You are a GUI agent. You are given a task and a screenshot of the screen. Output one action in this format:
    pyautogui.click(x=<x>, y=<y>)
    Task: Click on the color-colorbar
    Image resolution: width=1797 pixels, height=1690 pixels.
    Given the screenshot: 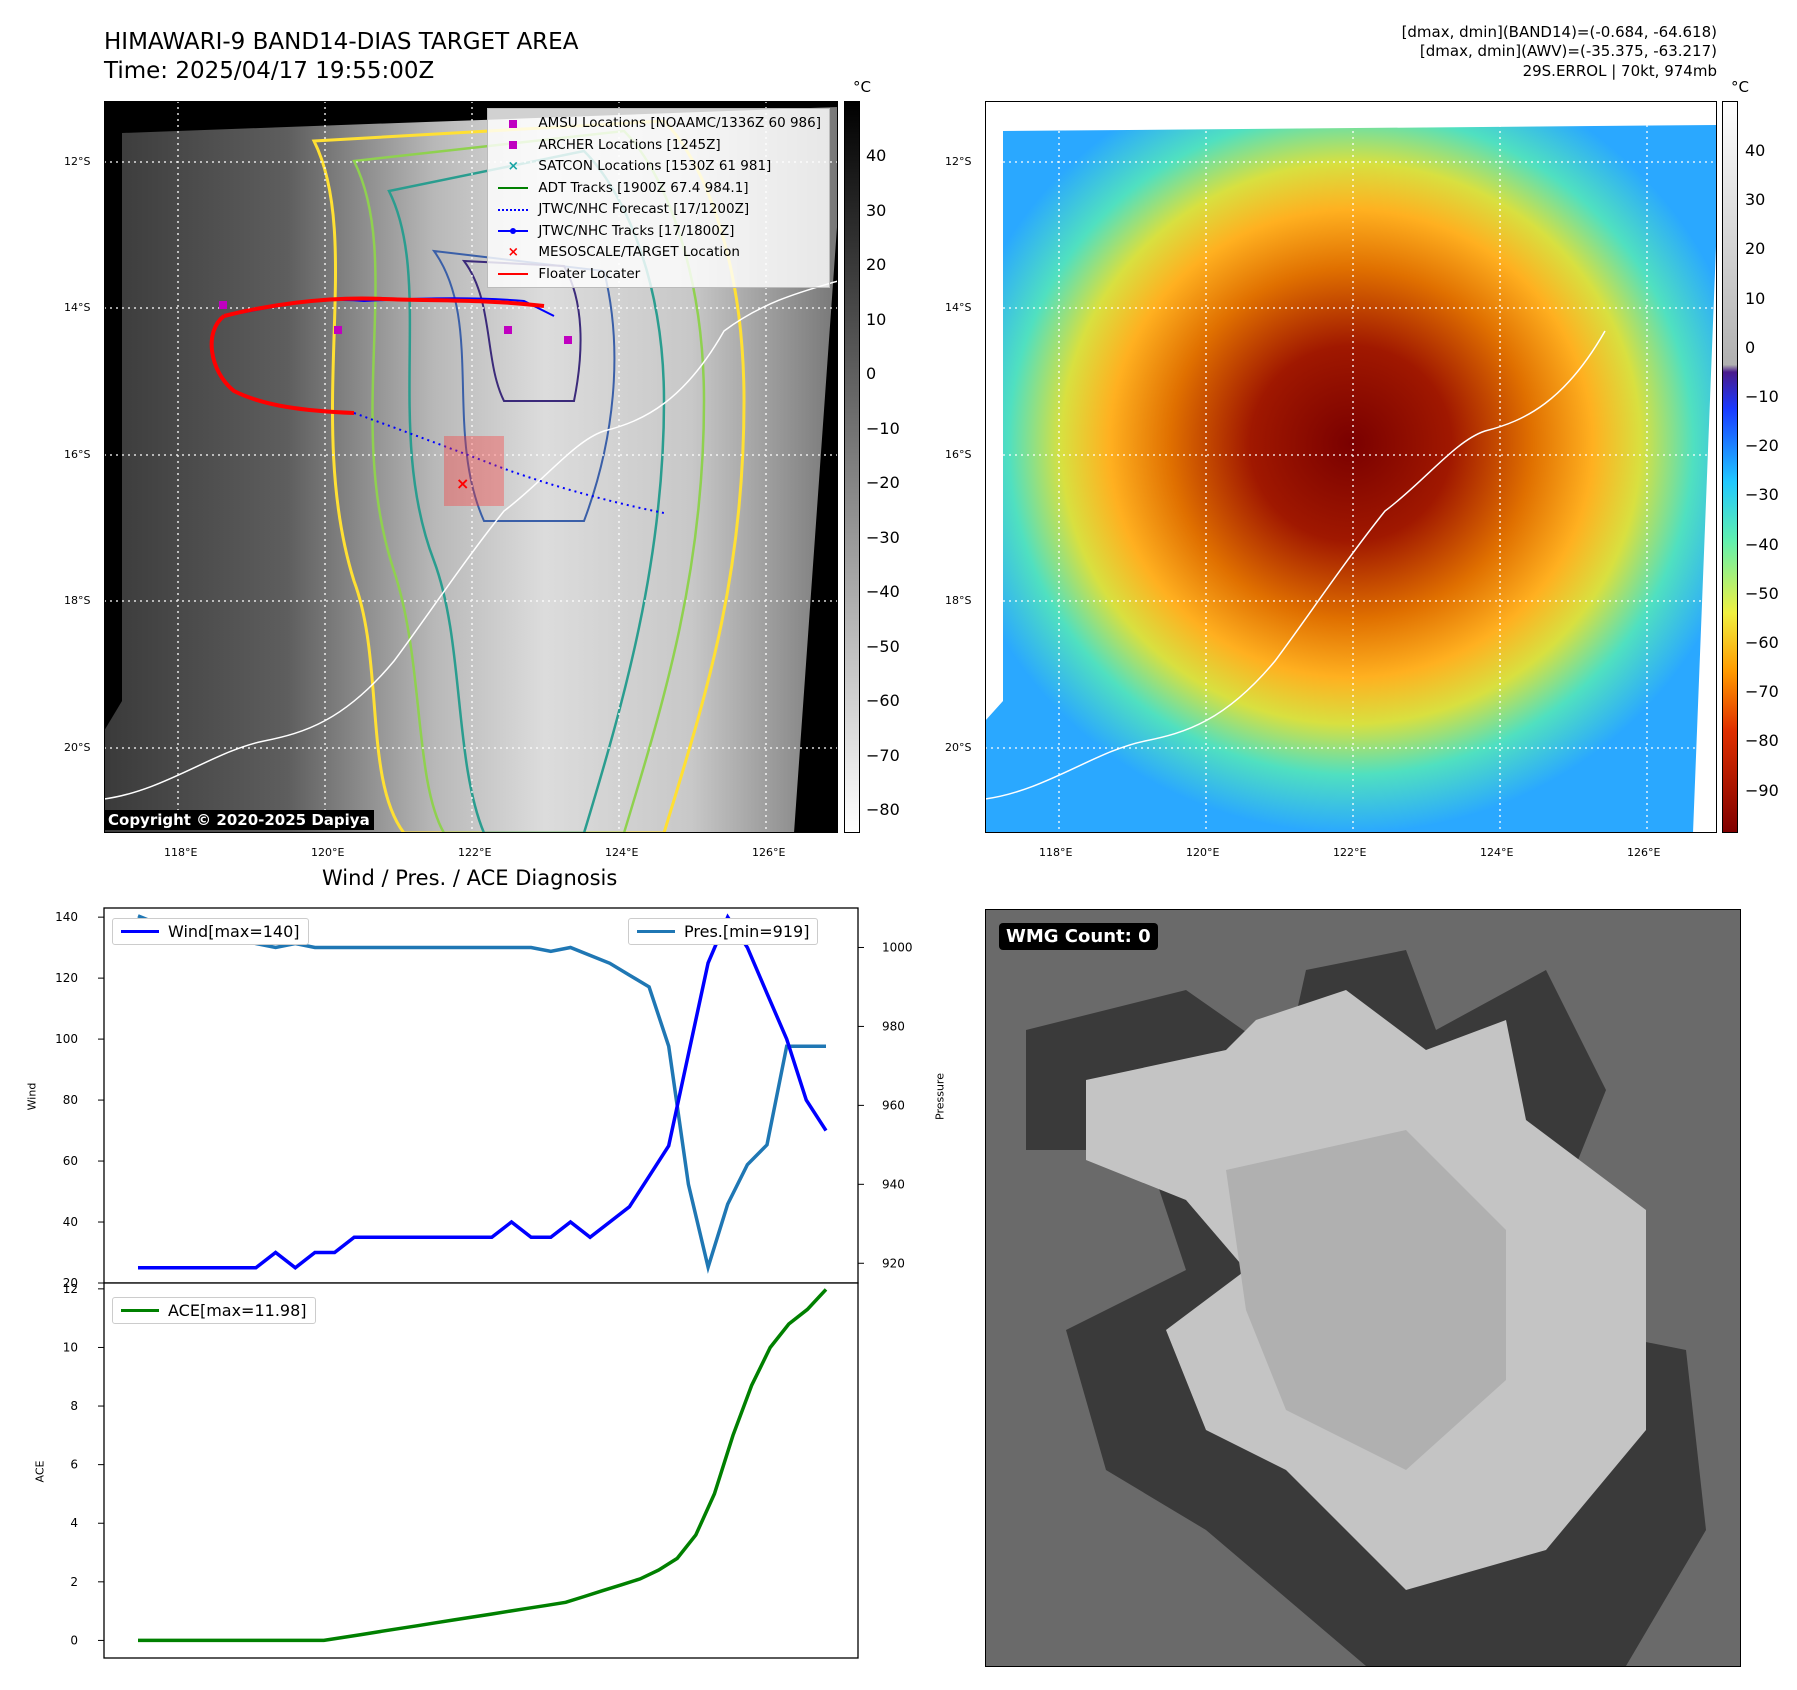 What is the action you would take?
    pyautogui.click(x=1730, y=467)
    